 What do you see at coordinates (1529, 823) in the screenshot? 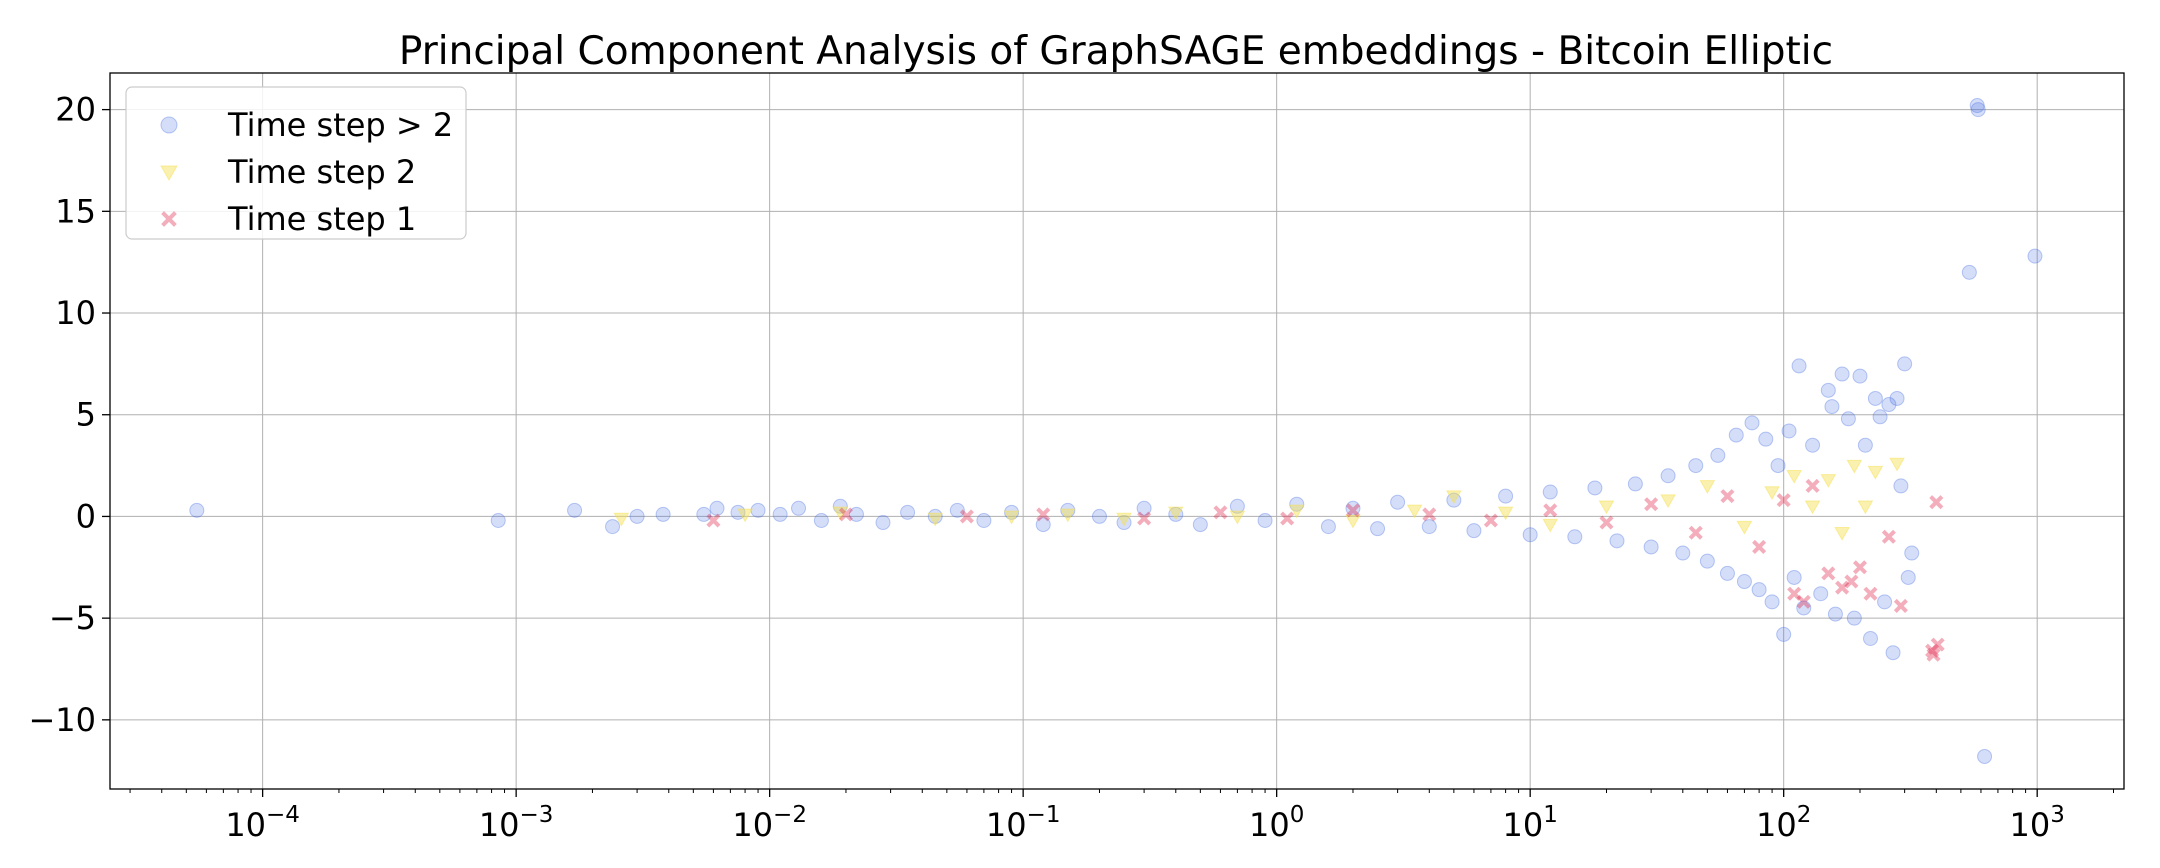
I see `x-tick-label: 10¹` at bounding box center [1529, 823].